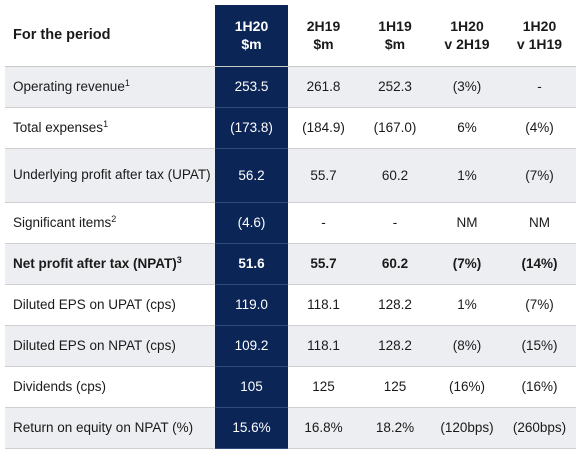  I want to click on cell-1h20-v-1h19: NM, so click(539, 223).